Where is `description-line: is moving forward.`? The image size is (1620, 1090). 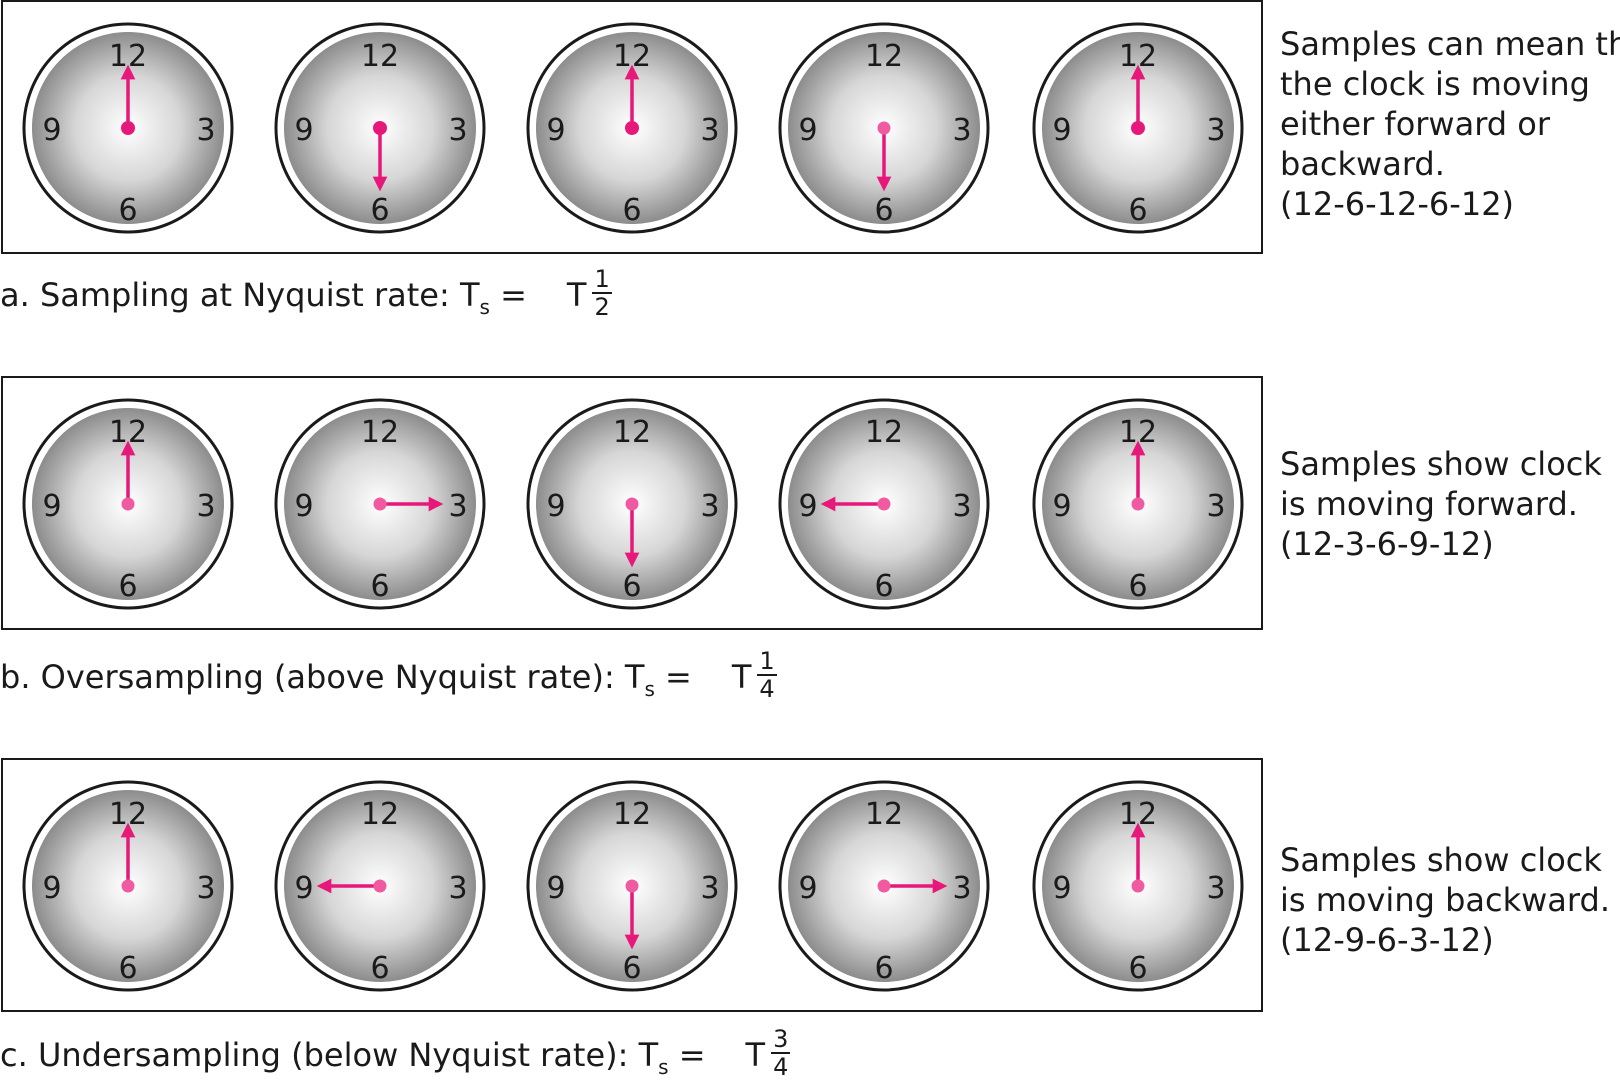 description-line: is moving forward. is located at coordinates (1429, 504).